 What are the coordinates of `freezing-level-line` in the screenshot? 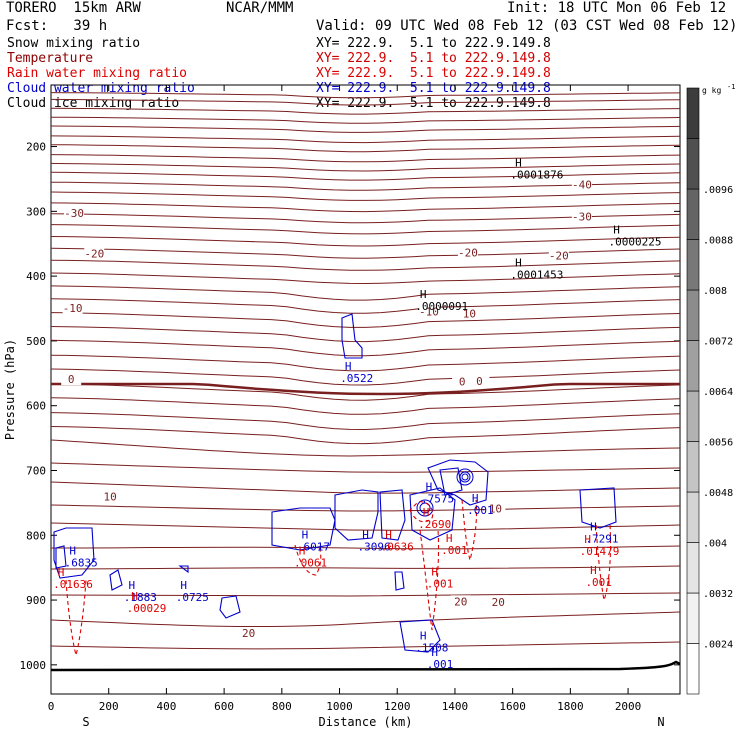 It's located at (365, 389).